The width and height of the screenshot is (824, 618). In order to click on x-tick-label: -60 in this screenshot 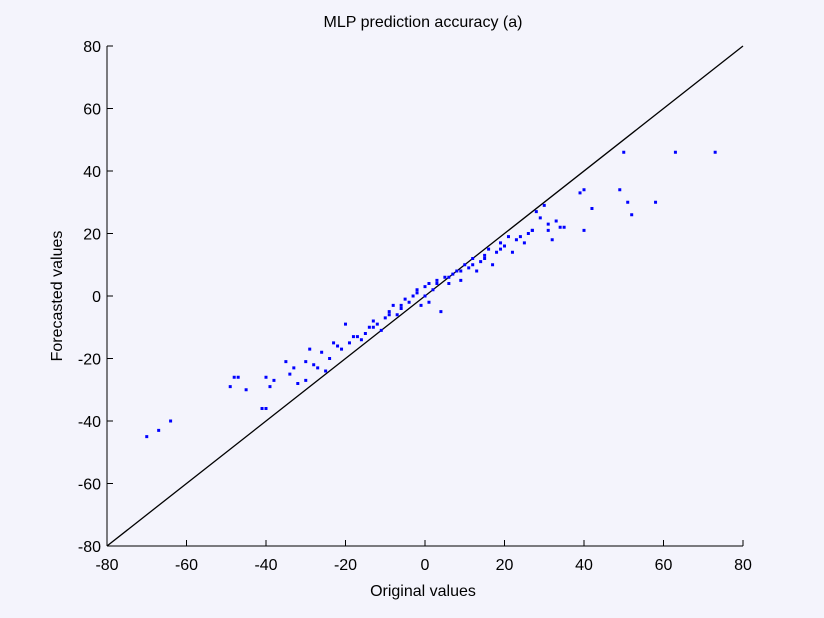, I will do `click(186, 565)`.